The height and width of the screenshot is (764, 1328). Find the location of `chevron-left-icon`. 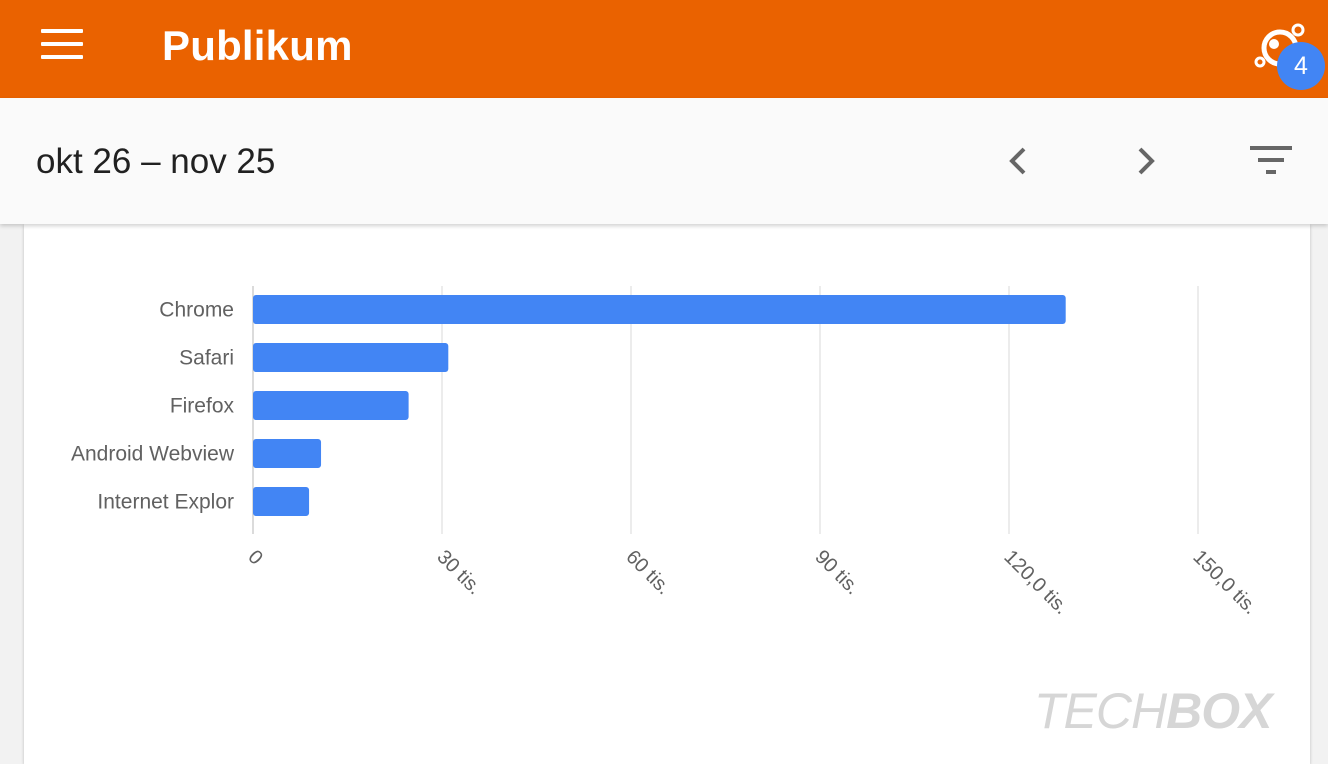

chevron-left-icon is located at coordinates (1017, 161).